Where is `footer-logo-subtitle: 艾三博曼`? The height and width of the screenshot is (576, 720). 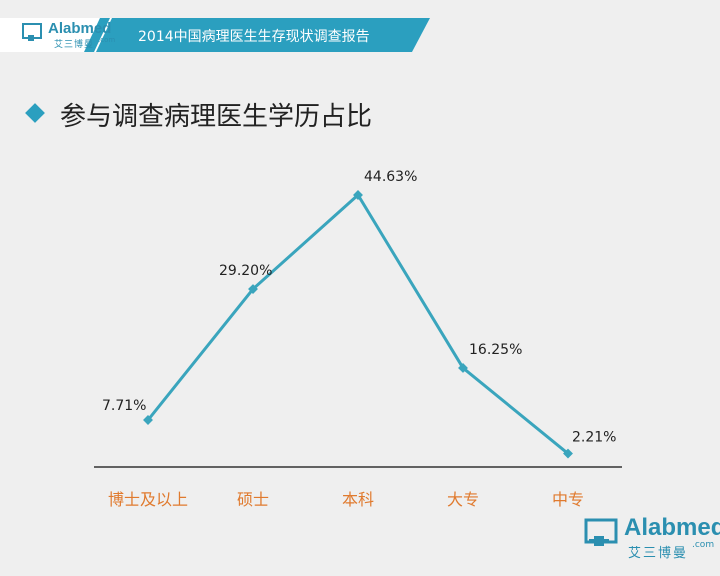 footer-logo-subtitle: 艾三博曼 is located at coordinates (658, 553).